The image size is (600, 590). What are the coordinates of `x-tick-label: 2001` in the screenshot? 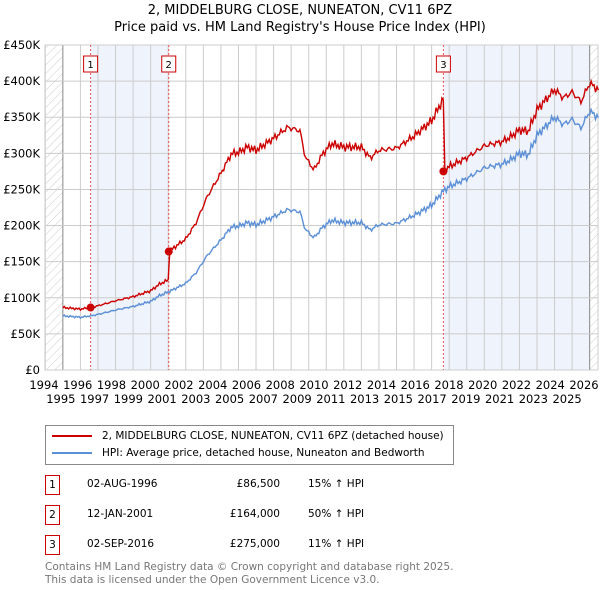 It's located at (161, 399).